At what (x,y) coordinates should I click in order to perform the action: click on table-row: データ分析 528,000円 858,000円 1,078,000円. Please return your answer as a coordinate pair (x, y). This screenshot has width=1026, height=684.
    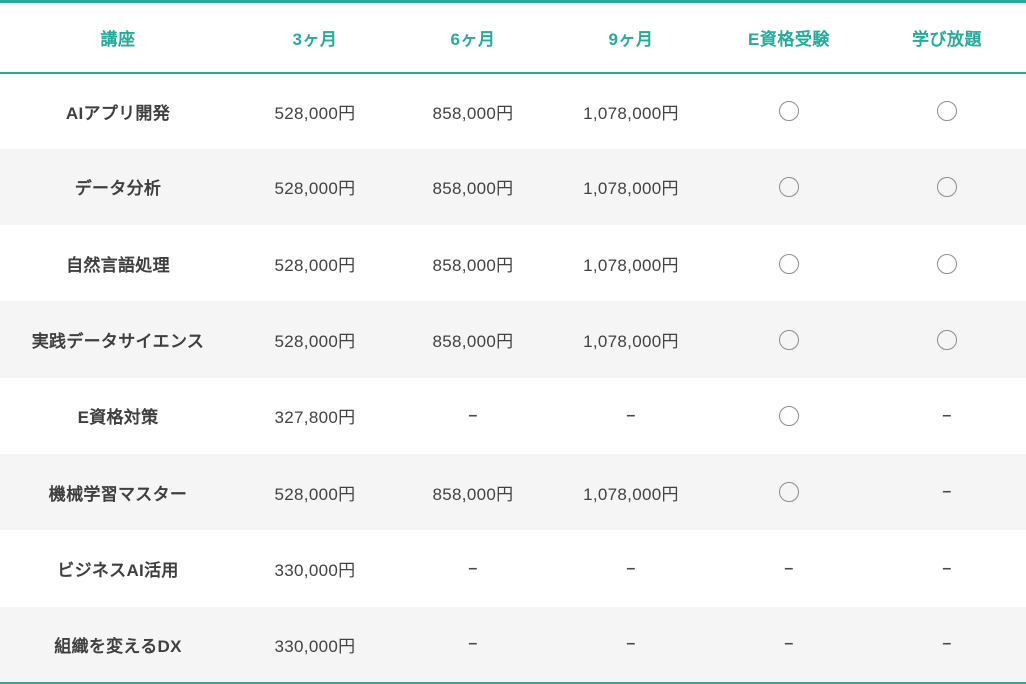
    Looking at the image, I should click on (513, 187).